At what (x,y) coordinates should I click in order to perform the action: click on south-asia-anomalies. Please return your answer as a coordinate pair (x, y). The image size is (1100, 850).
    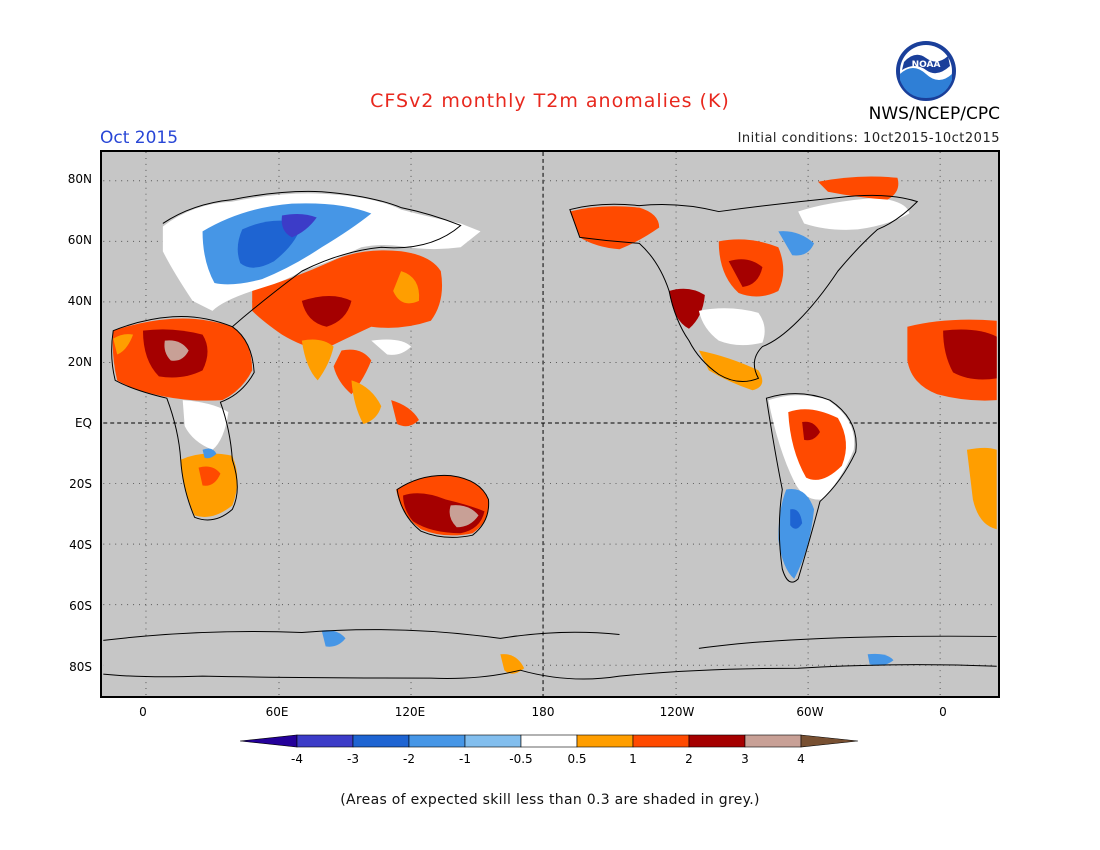
    Looking at the image, I should click on (360, 383).